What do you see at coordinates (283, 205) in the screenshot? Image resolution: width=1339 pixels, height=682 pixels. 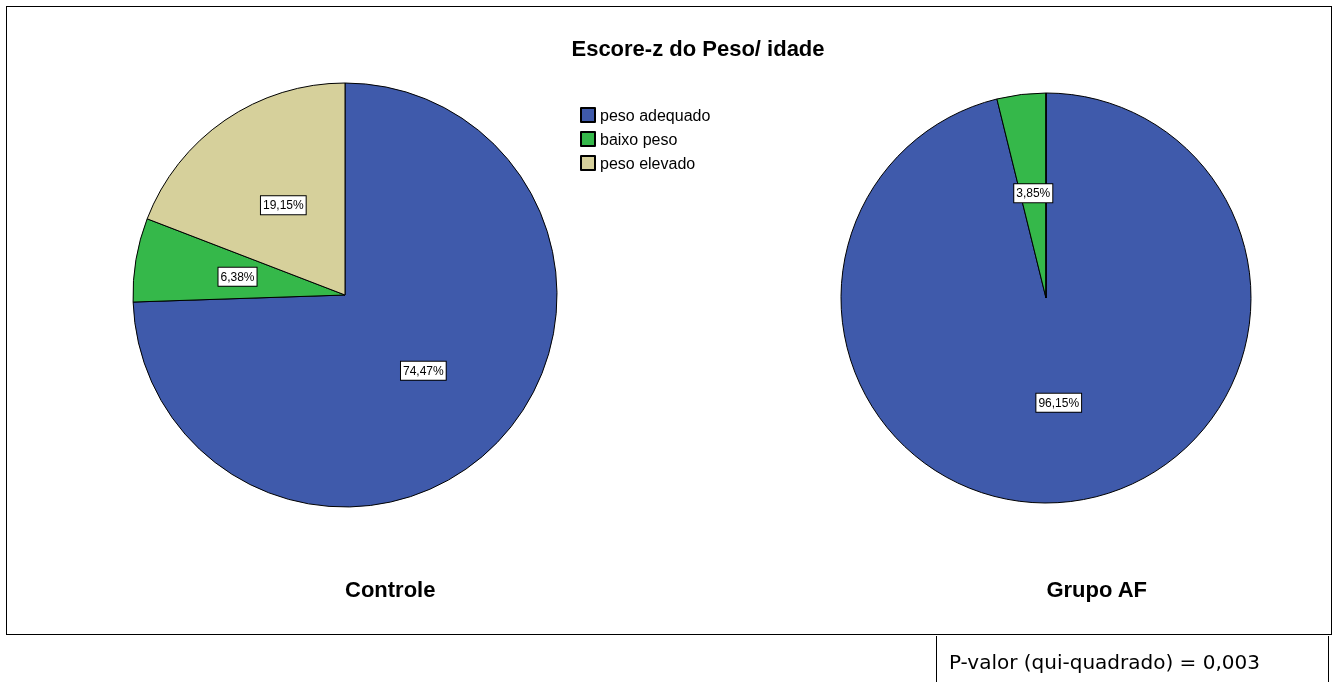 I see `data-label: 19,15%` at bounding box center [283, 205].